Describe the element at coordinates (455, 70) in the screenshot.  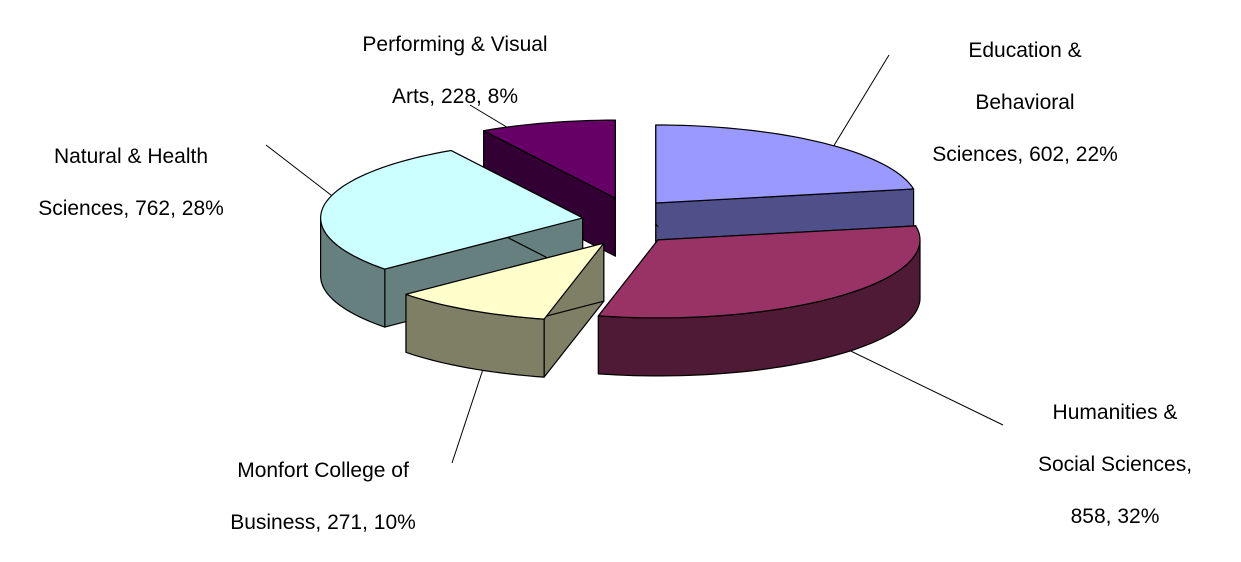
I see `label-arts: Performing & Visual Arts, 228, 8%` at that location.